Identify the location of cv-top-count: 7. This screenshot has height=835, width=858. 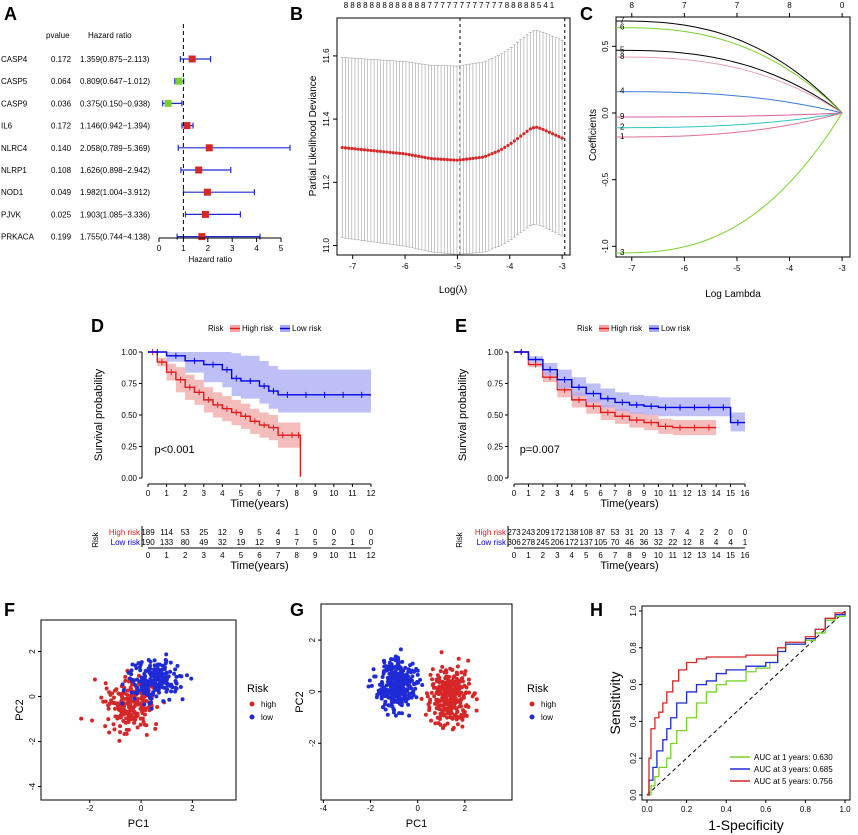
(475, 5).